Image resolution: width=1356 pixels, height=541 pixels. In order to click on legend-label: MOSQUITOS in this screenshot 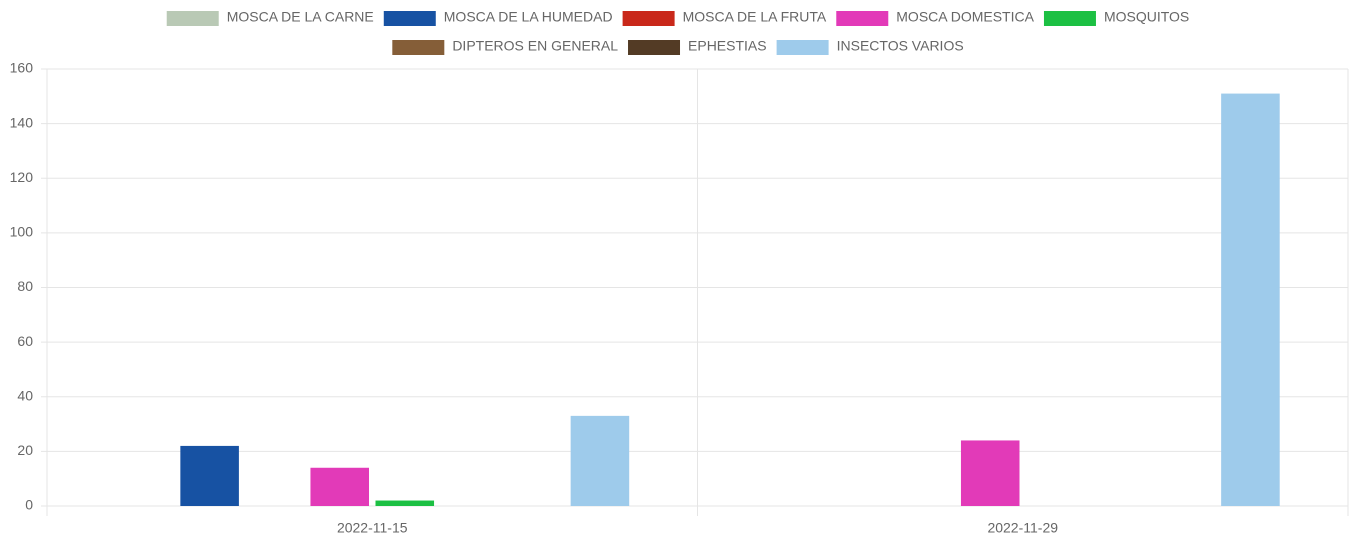, I will do `click(1146, 17)`.